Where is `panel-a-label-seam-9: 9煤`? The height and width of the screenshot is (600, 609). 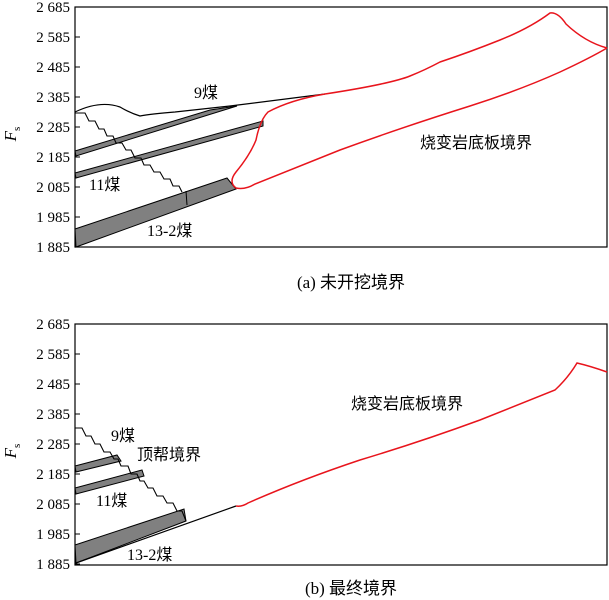
panel-a-label-seam-9: 9煤 is located at coordinates (206, 93).